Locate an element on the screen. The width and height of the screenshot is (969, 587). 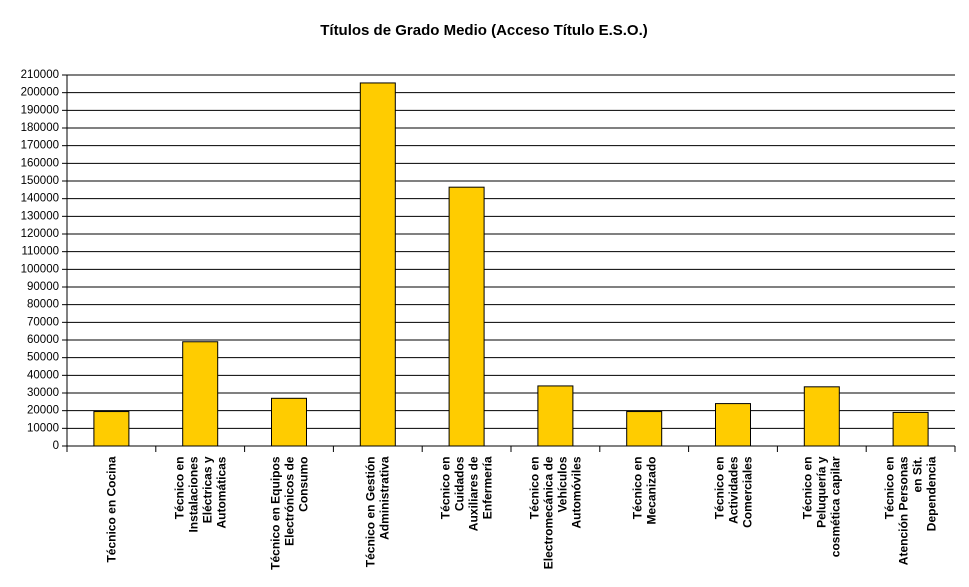
y-tick-label: 80000 is located at coordinates (43, 305).